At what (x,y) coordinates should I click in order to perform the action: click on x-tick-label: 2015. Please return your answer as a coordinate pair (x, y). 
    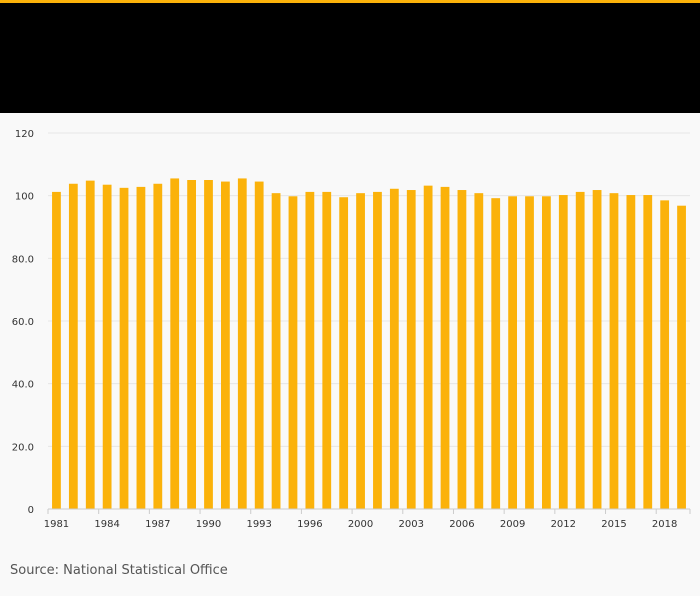
    Looking at the image, I should click on (613, 524).